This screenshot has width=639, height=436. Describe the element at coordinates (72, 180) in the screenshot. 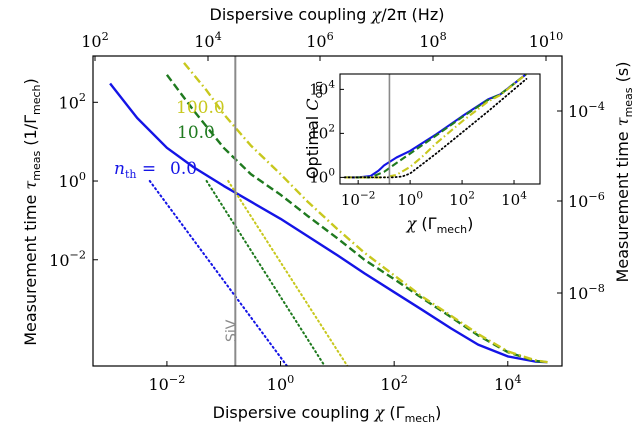

I see `y-tick-label-1: 10⁰` at that location.